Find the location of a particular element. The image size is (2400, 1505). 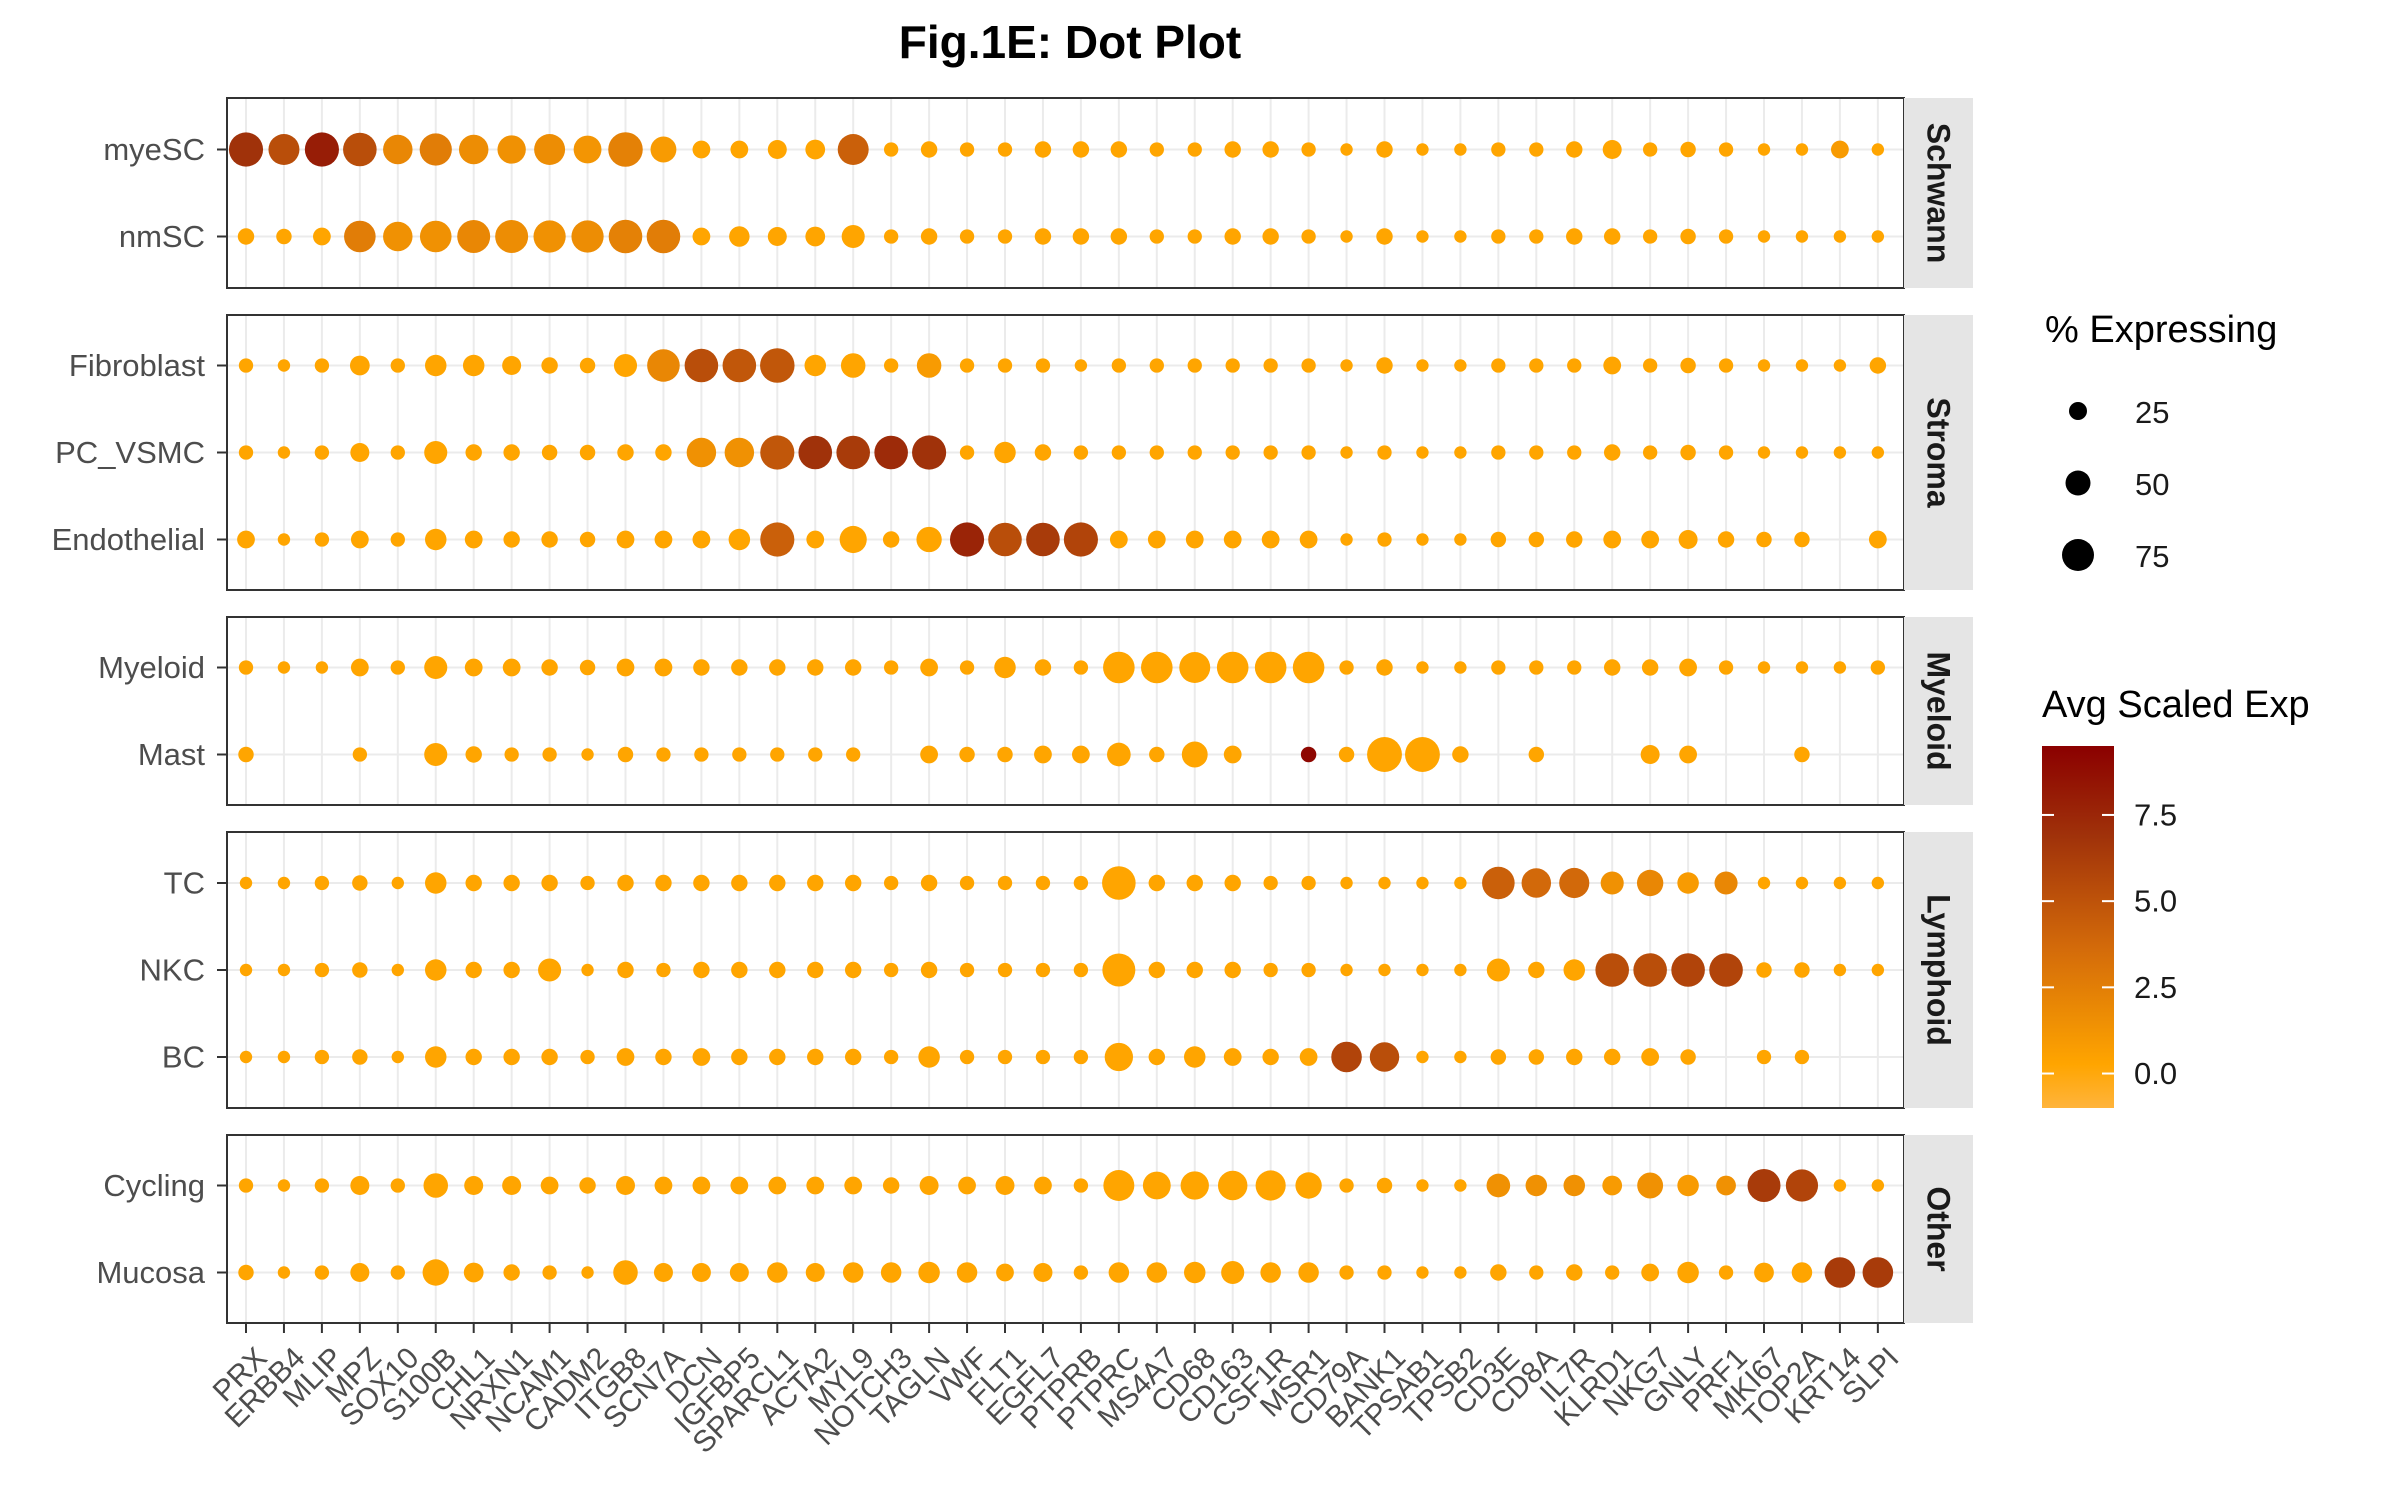

dot-Mucosa-VWF is located at coordinates (967, 1272).